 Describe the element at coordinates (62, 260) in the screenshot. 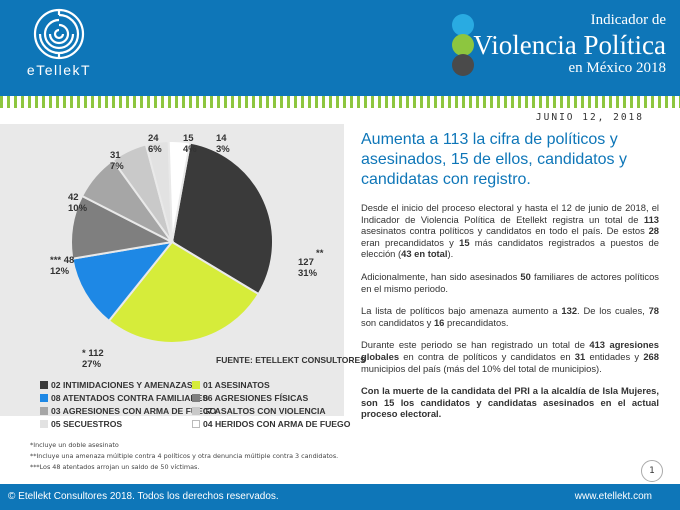

I see `slice-value: *** 48` at that location.